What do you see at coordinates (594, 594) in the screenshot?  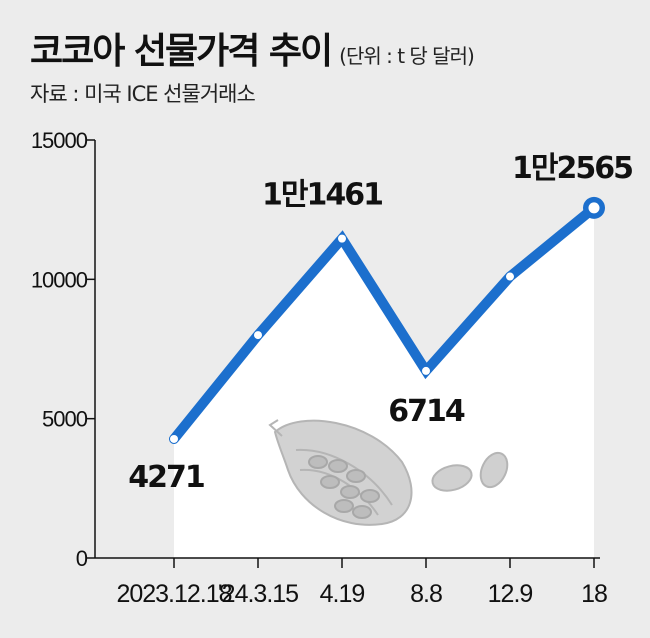 I see `x-tick-label: 18` at bounding box center [594, 594].